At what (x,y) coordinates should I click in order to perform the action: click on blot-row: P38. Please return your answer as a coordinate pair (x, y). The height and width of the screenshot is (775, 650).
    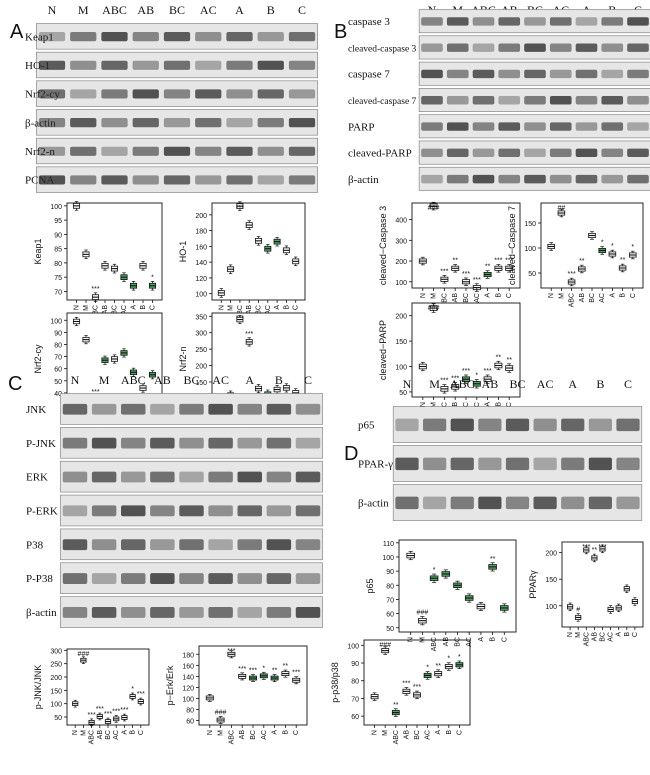
    Looking at the image, I should click on (174, 544).